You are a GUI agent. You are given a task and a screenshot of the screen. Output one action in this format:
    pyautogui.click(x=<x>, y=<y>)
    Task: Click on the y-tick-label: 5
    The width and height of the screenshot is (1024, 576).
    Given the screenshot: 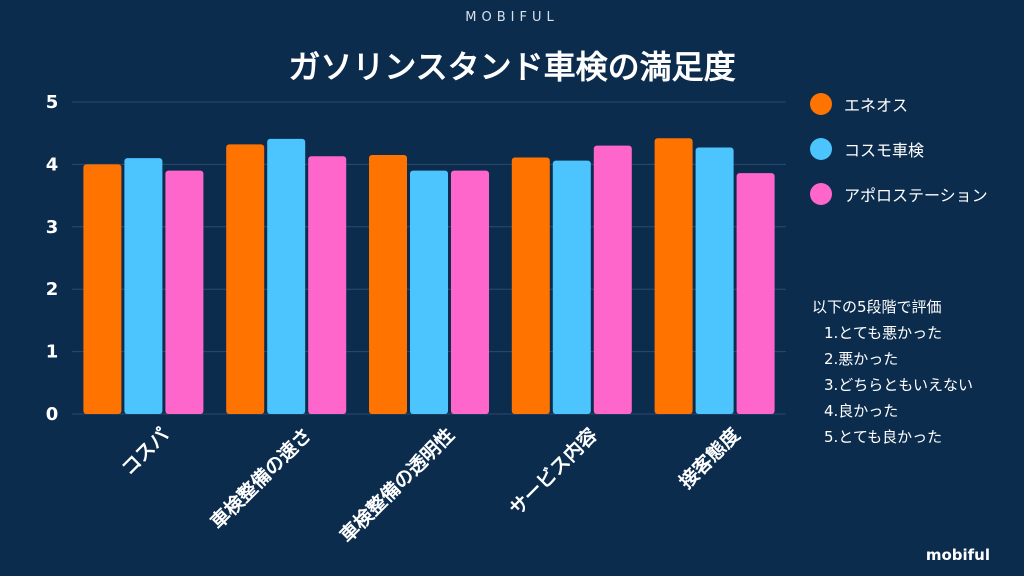 What is the action you would take?
    pyautogui.click(x=52, y=102)
    